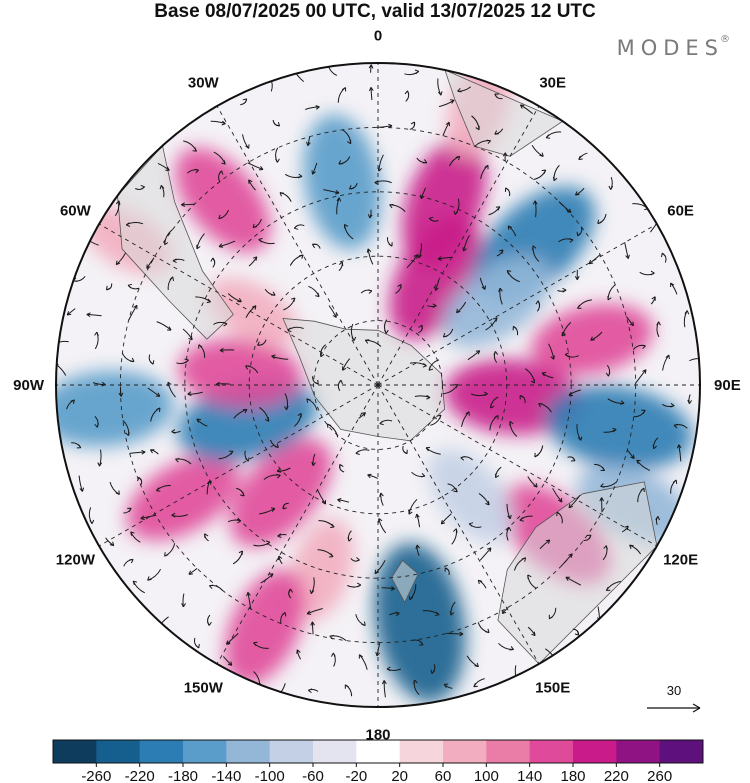  I want to click on longitude-label: 120E, so click(680, 560).